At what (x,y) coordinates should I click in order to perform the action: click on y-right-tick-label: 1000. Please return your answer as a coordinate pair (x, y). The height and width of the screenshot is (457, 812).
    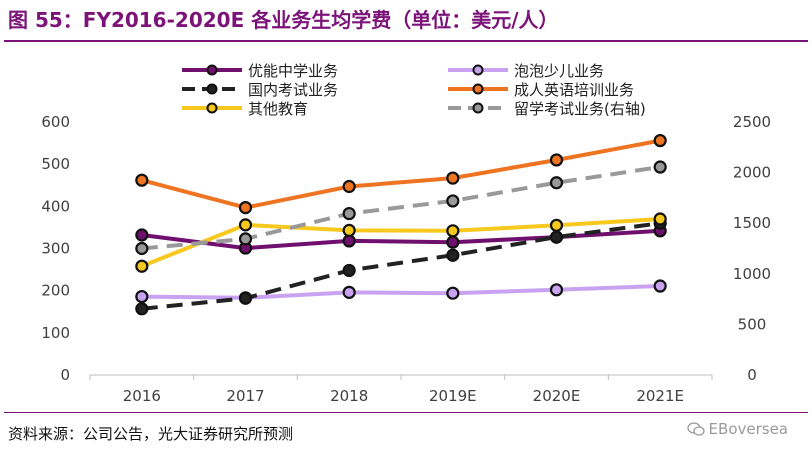
    Looking at the image, I should click on (752, 274).